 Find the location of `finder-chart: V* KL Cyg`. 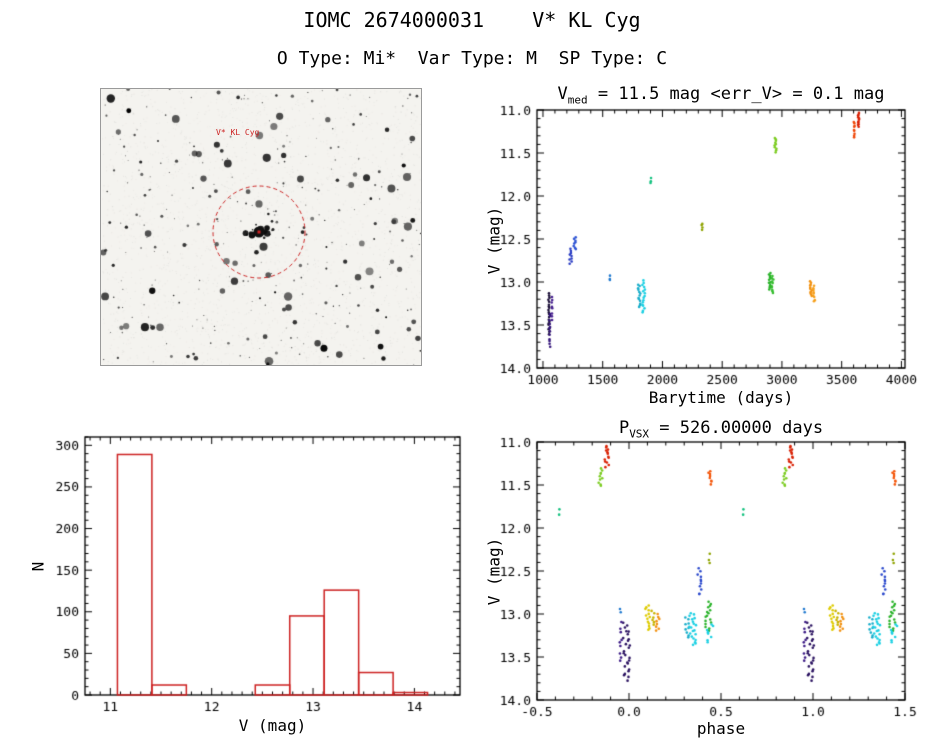

finder-chart: V* KL Cyg is located at coordinates (261, 227).